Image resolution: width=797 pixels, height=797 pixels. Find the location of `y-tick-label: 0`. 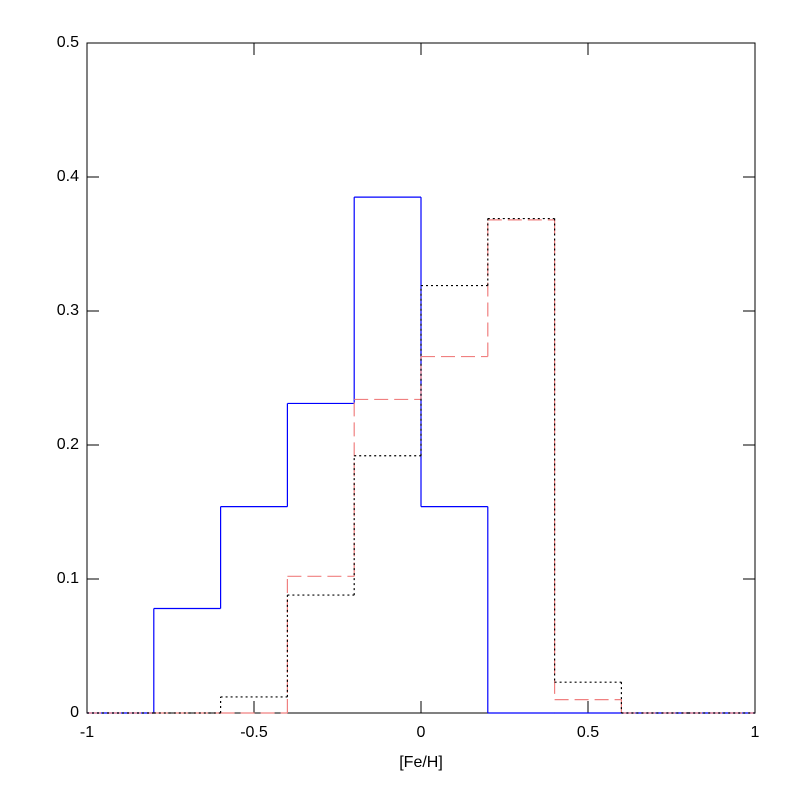

y-tick-label: 0 is located at coordinates (74, 712).